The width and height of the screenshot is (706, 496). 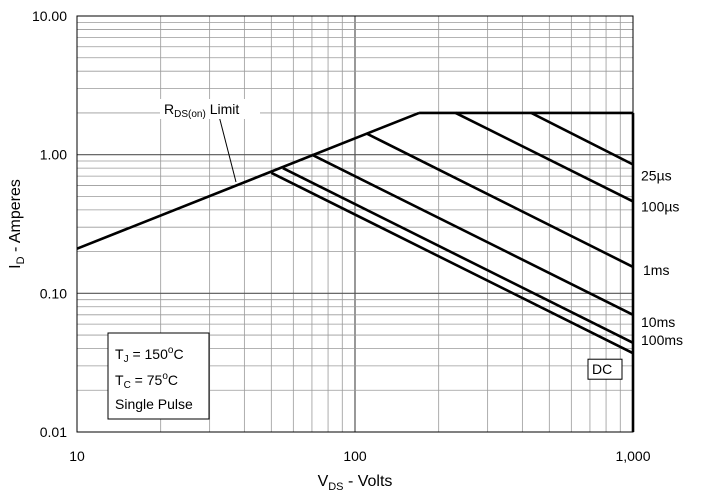 I want to click on y-axis-title: ID - Amperes, so click(x=17, y=224).